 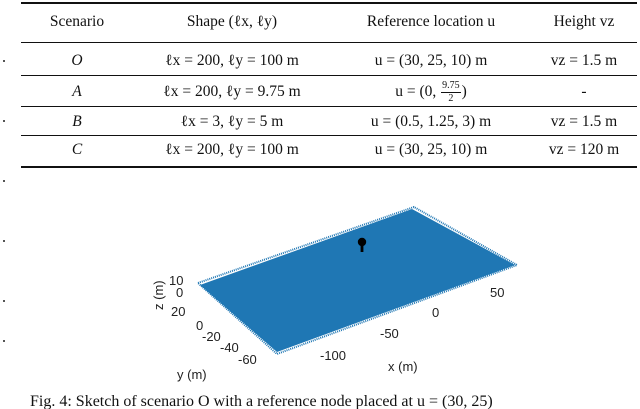 What do you see at coordinates (584, 150) in the screenshot?
I see `cell-height: vz = 120 m` at bounding box center [584, 150].